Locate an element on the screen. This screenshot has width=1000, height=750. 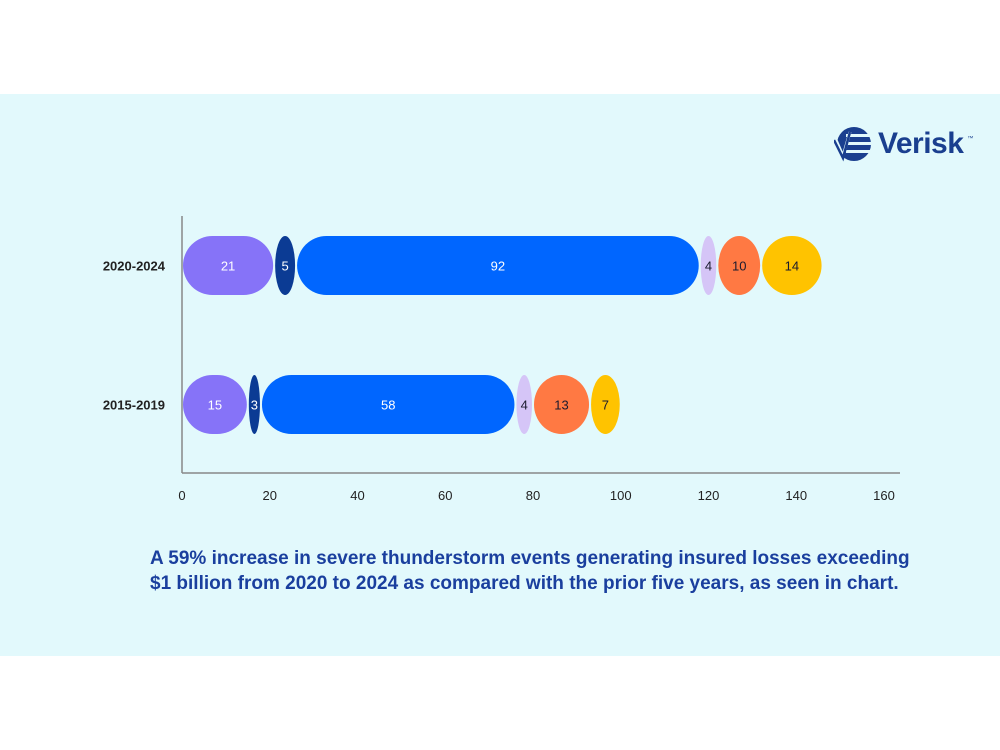
data-label: 7 is located at coordinates (605, 405).